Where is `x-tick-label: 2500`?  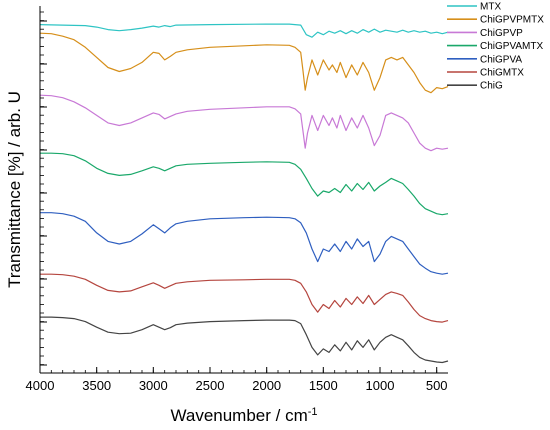 x-tick-label: 2500 is located at coordinates (210, 385).